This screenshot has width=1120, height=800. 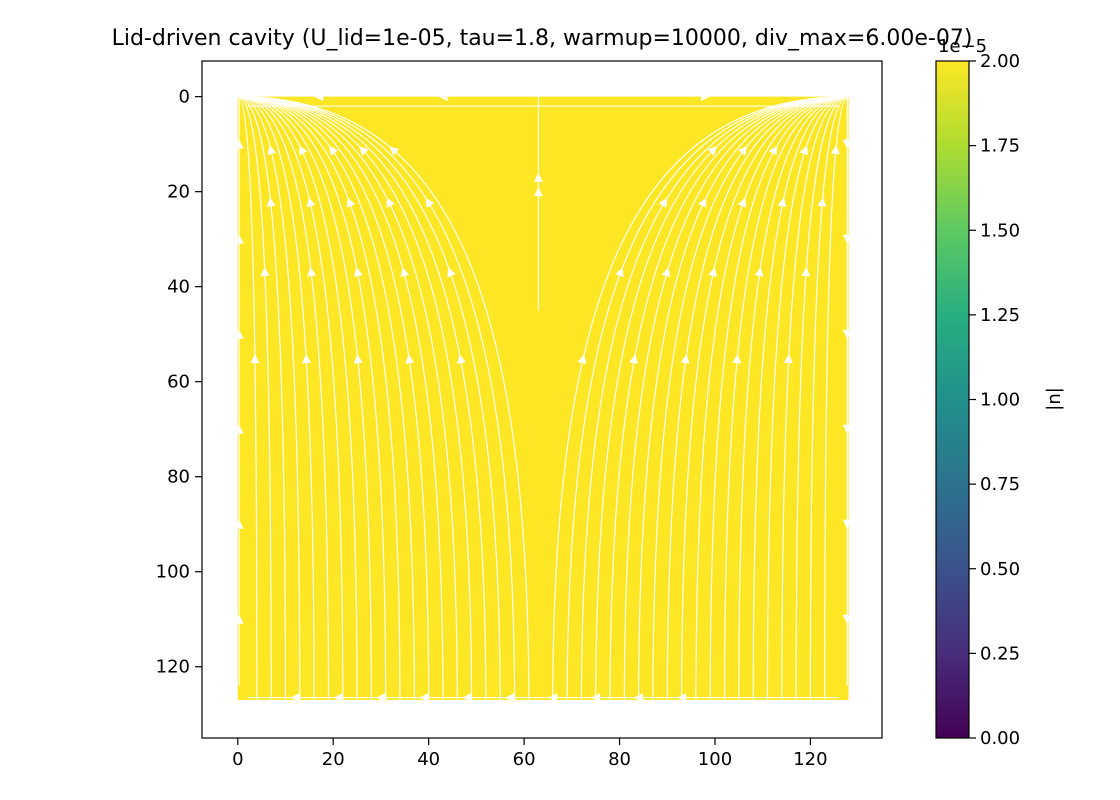 I want to click on colorbar-tick-label: 1.75, so click(x=1000, y=146).